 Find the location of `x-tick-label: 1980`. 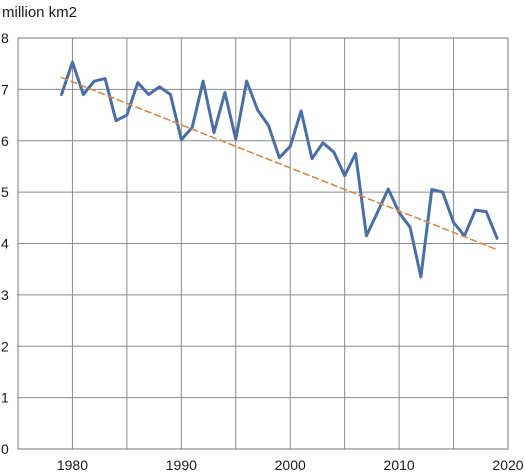

x-tick-label: 1980 is located at coordinates (72, 465).